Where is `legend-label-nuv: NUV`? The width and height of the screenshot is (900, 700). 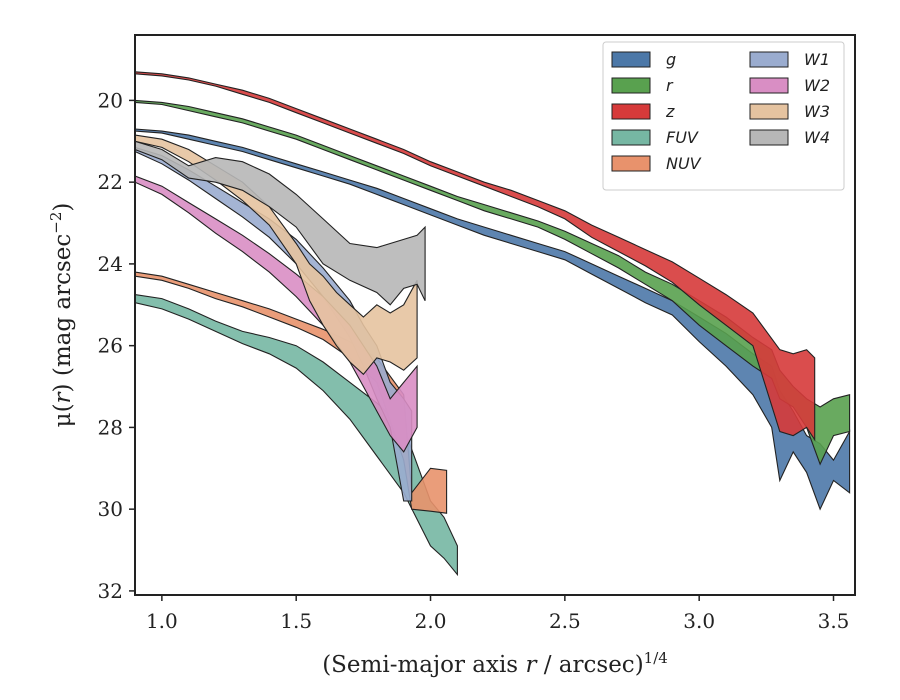 legend-label-nuv: NUV is located at coordinates (684, 163).